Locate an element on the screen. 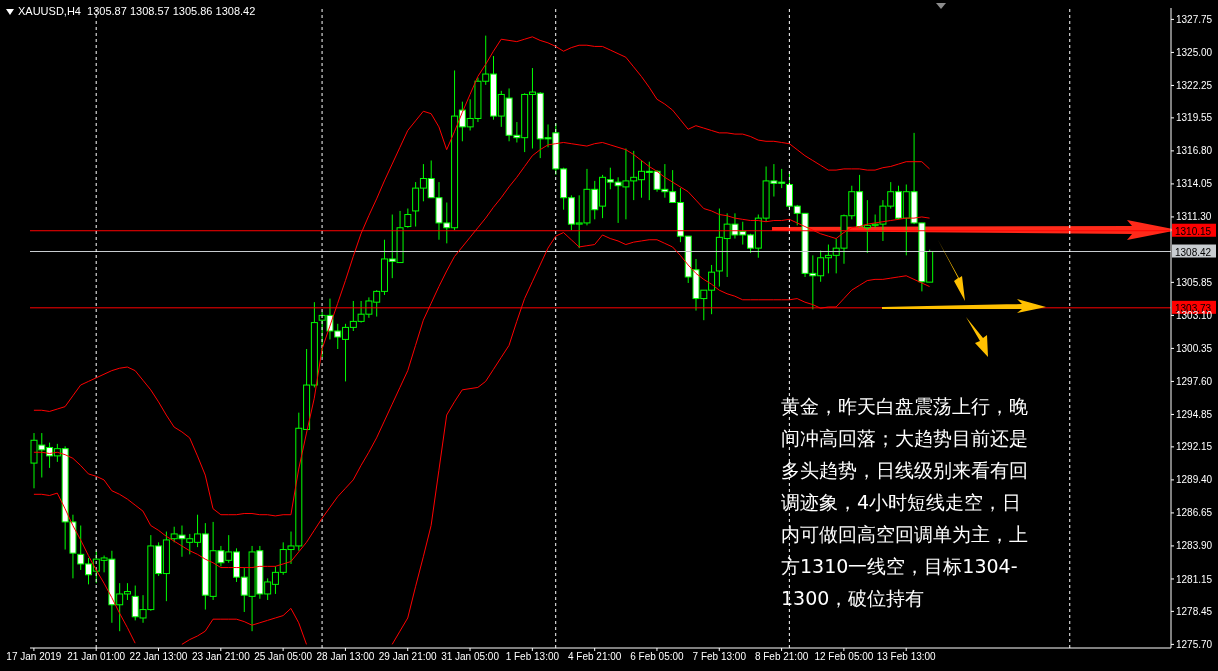 Image resolution: width=1218 pixels, height=671 pixels. y-tick-label: 1311.30 is located at coordinates (1194, 217).